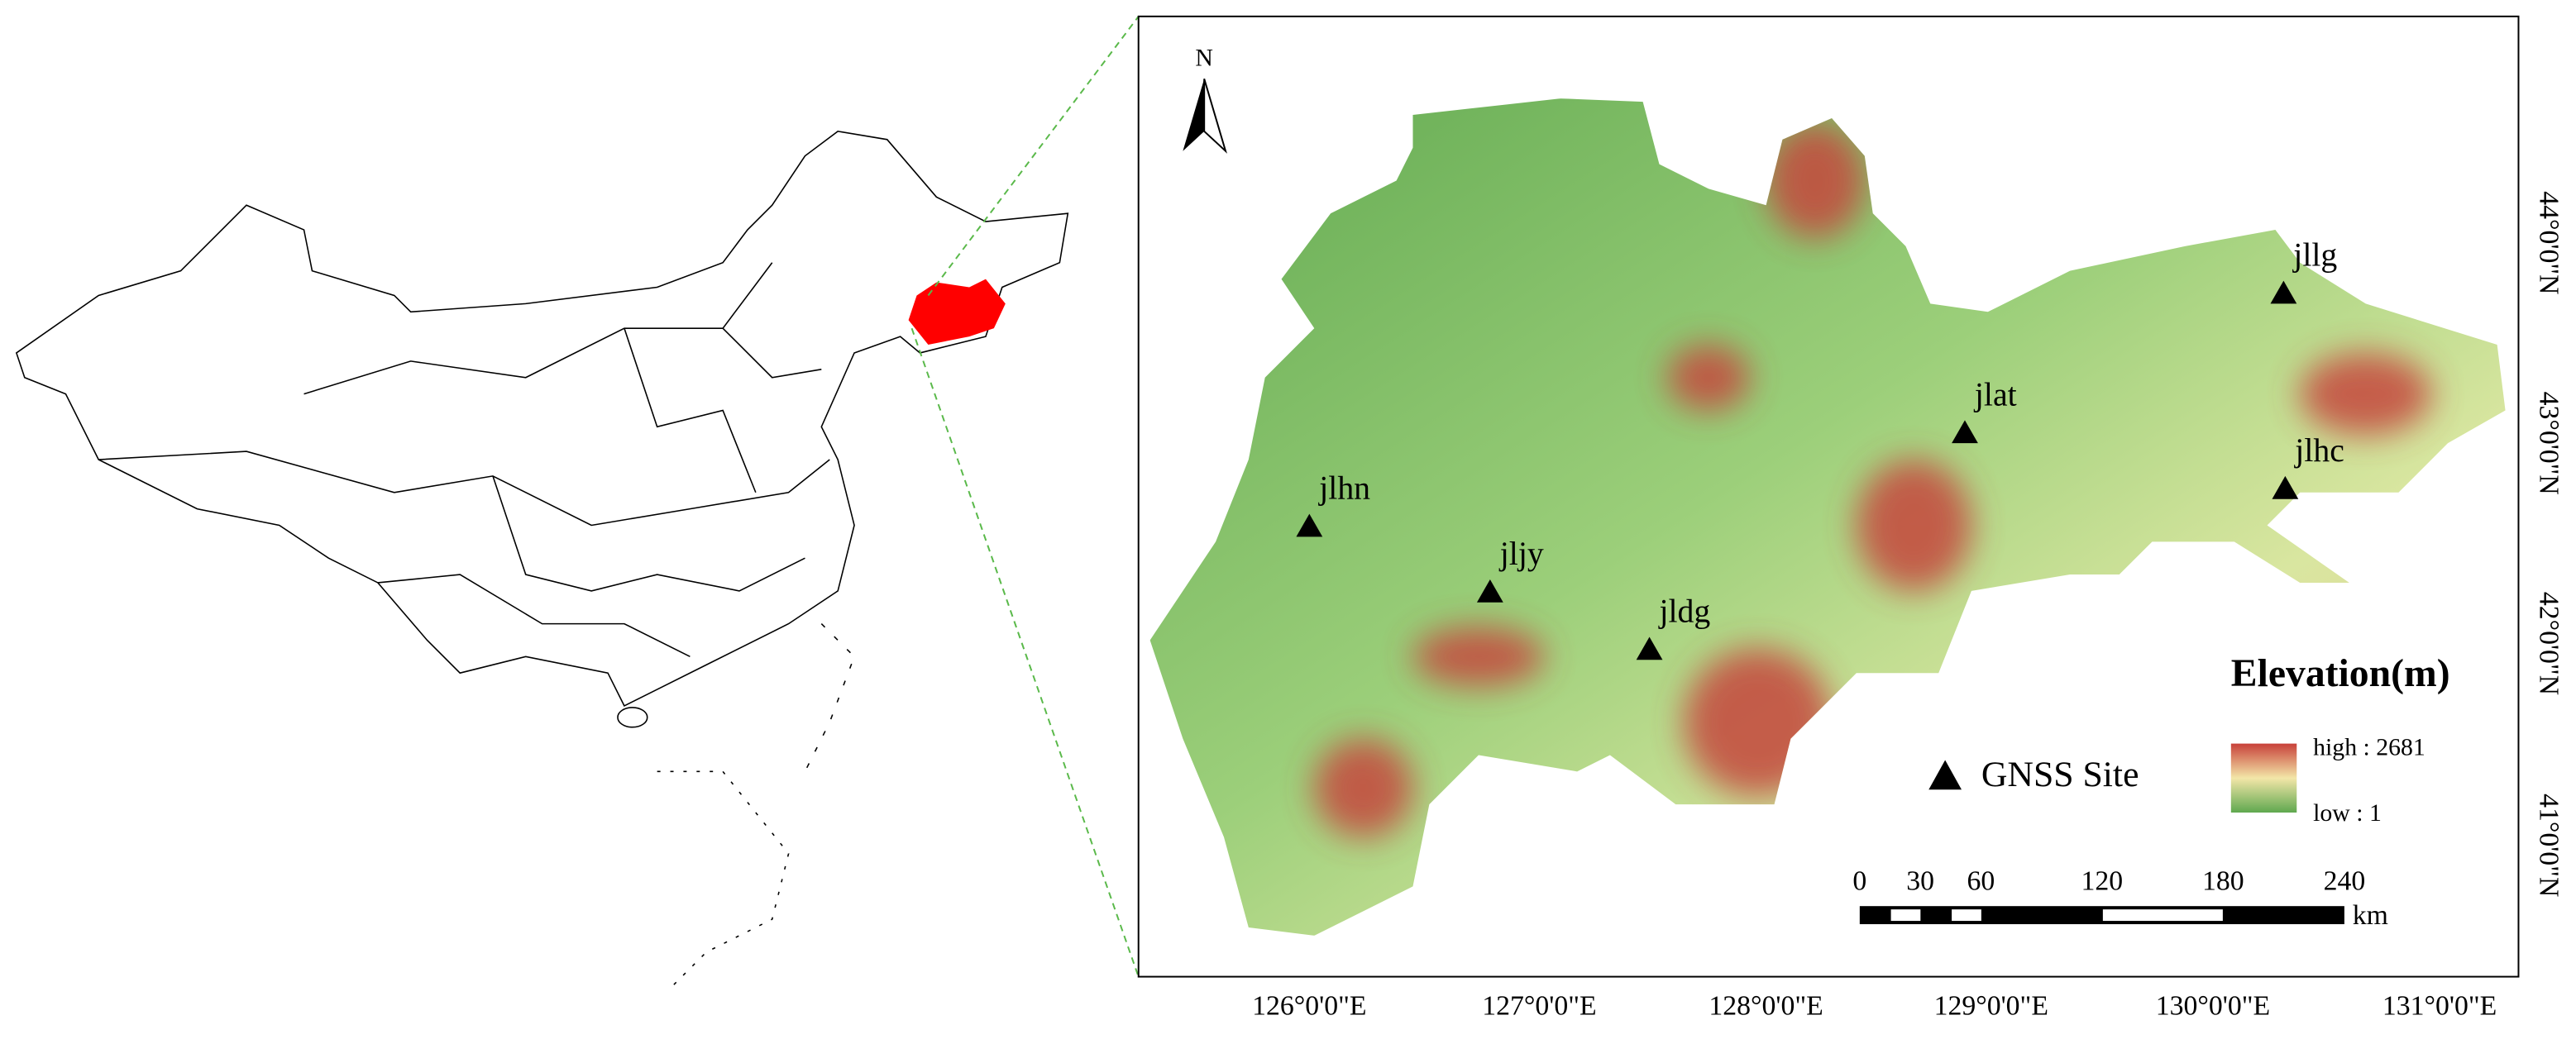  Describe the element at coordinates (957, 313) in the screenshot. I see `jilin-highlight` at that location.